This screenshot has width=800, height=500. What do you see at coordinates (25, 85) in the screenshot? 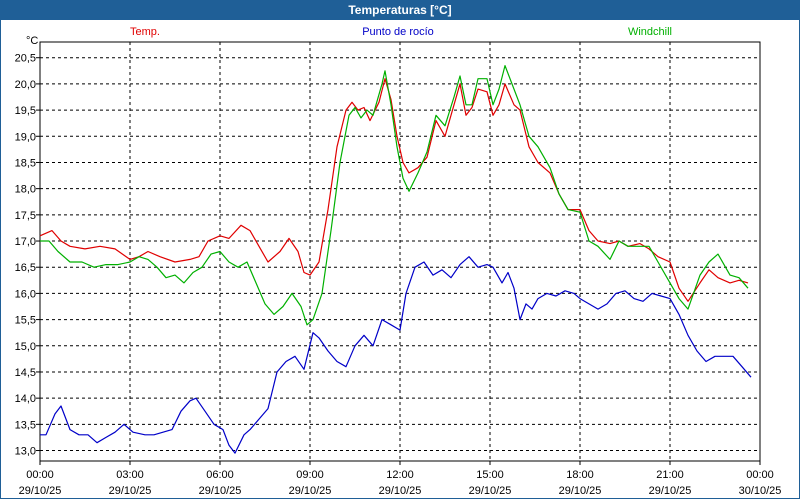
I see `y-tick-label: 20,0` at bounding box center [25, 85].